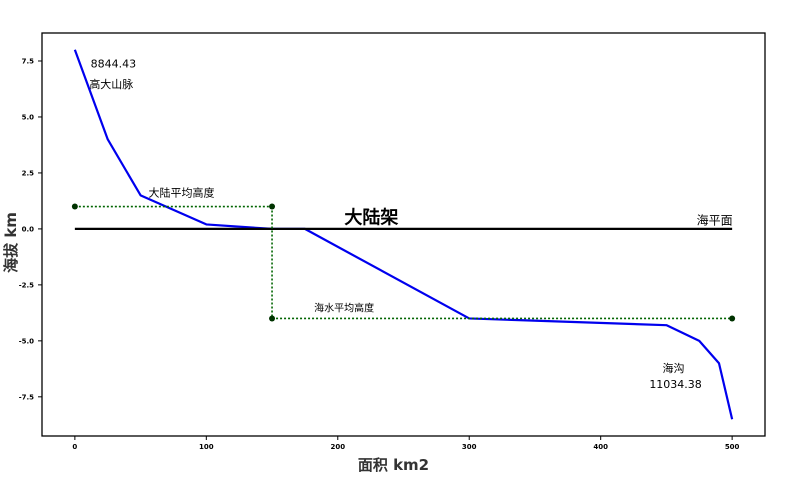  Describe the element at coordinates (732, 447) in the screenshot. I see `x-tick-label: 500` at that location.